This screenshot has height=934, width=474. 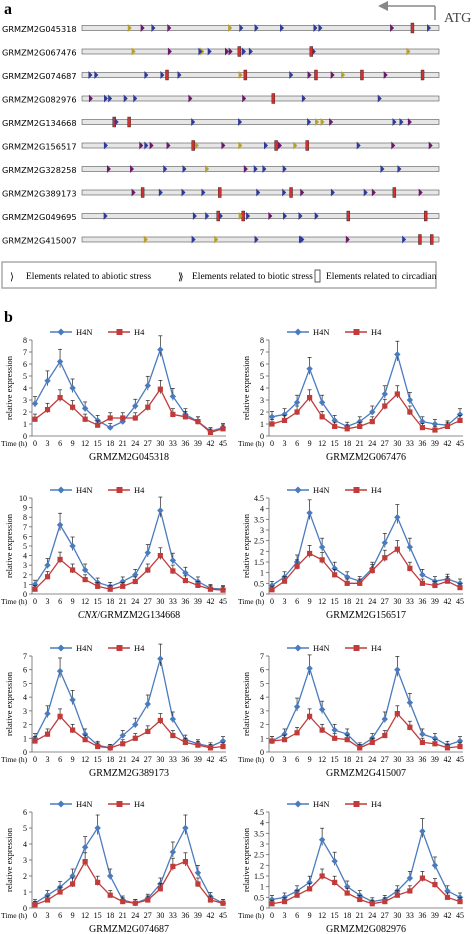 I want to click on panel-b-label: b, so click(x=8, y=317).